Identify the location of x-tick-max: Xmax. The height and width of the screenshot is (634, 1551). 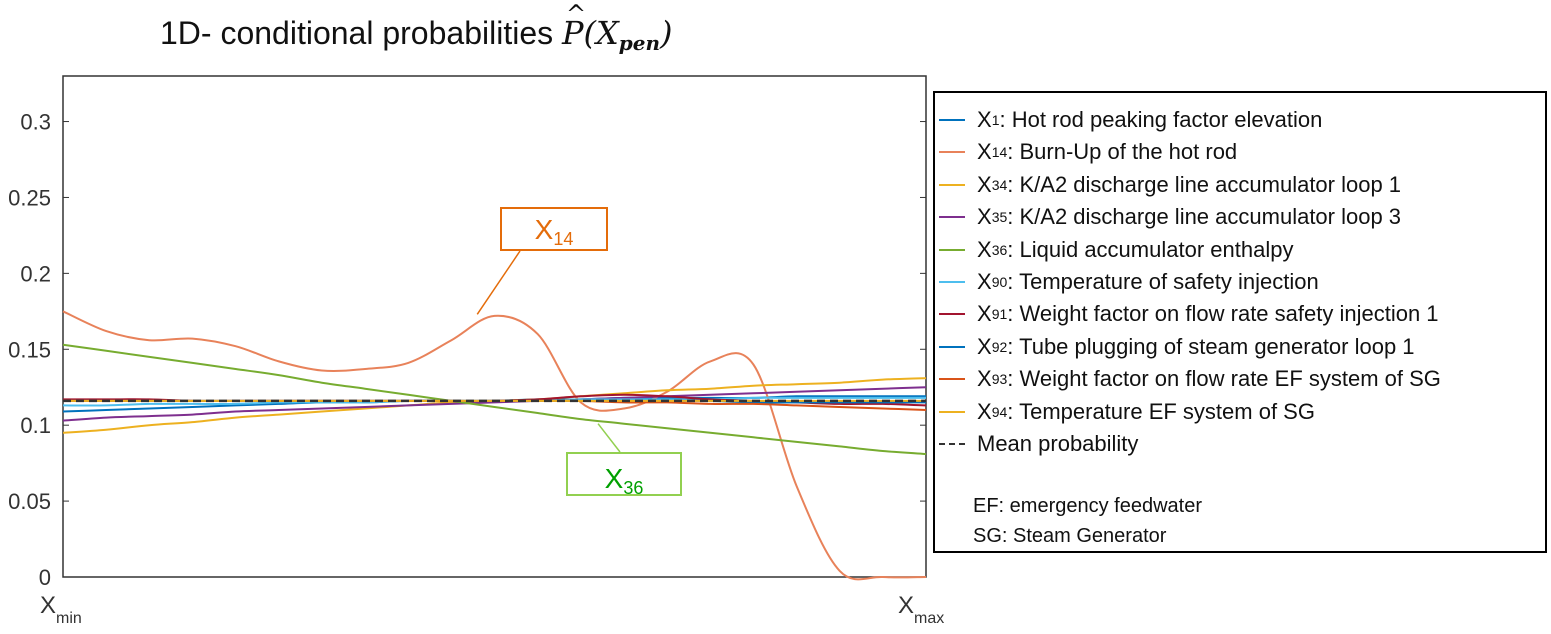
(921, 609).